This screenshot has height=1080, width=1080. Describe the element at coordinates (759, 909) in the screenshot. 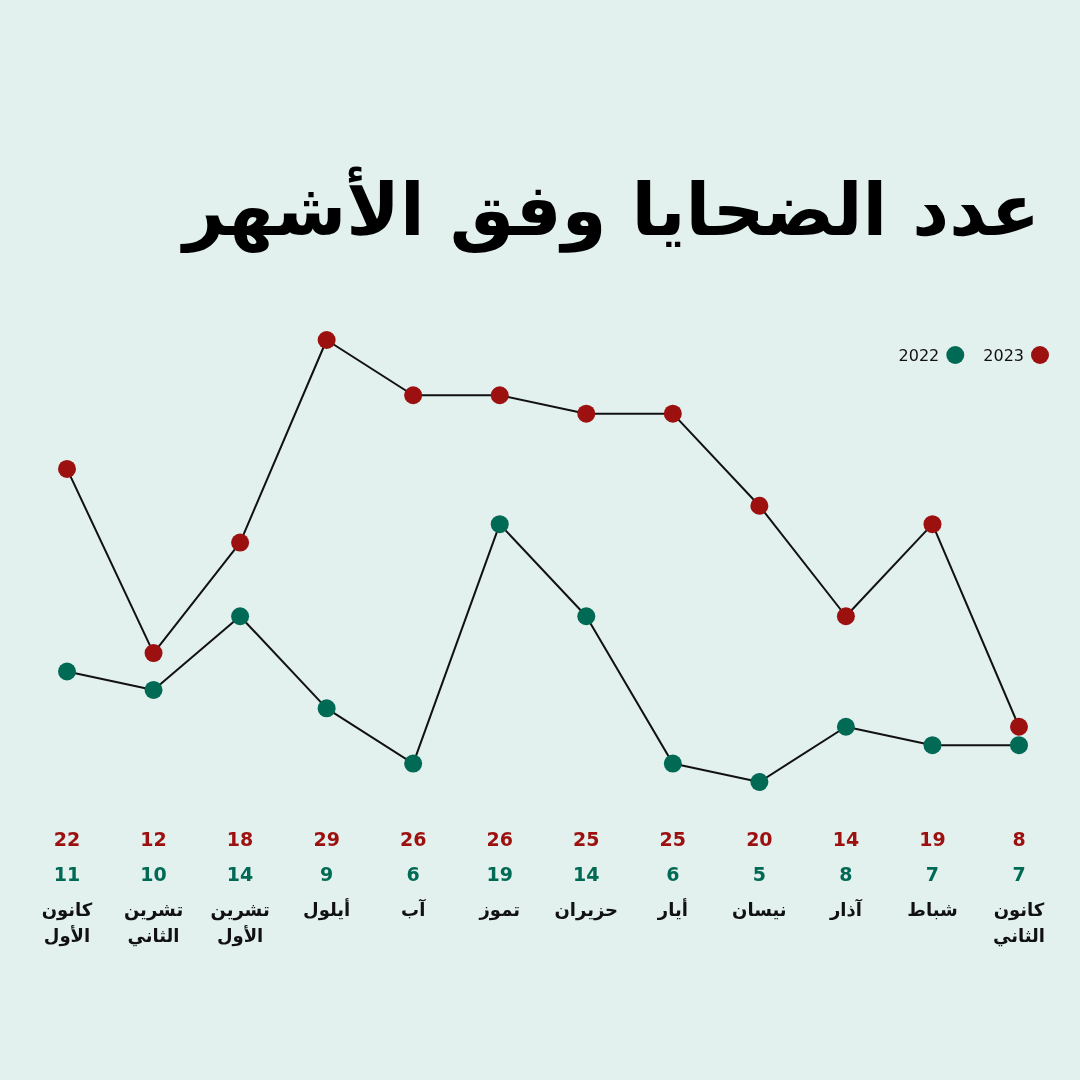

I see `x-tick-label: نيسان` at that location.